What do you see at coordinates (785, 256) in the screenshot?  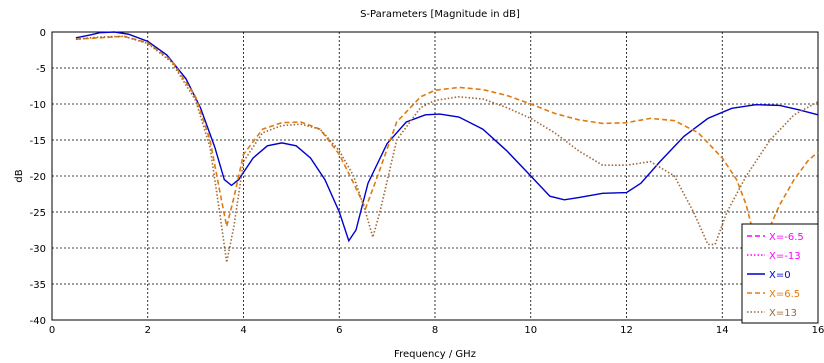 I see `legend-entry: X=-13` at bounding box center [785, 256].